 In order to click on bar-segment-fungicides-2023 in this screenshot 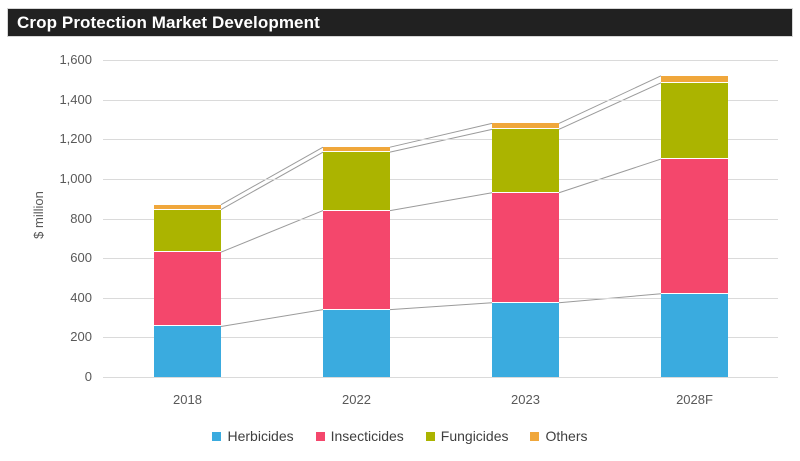, I will do `click(525, 161)`.